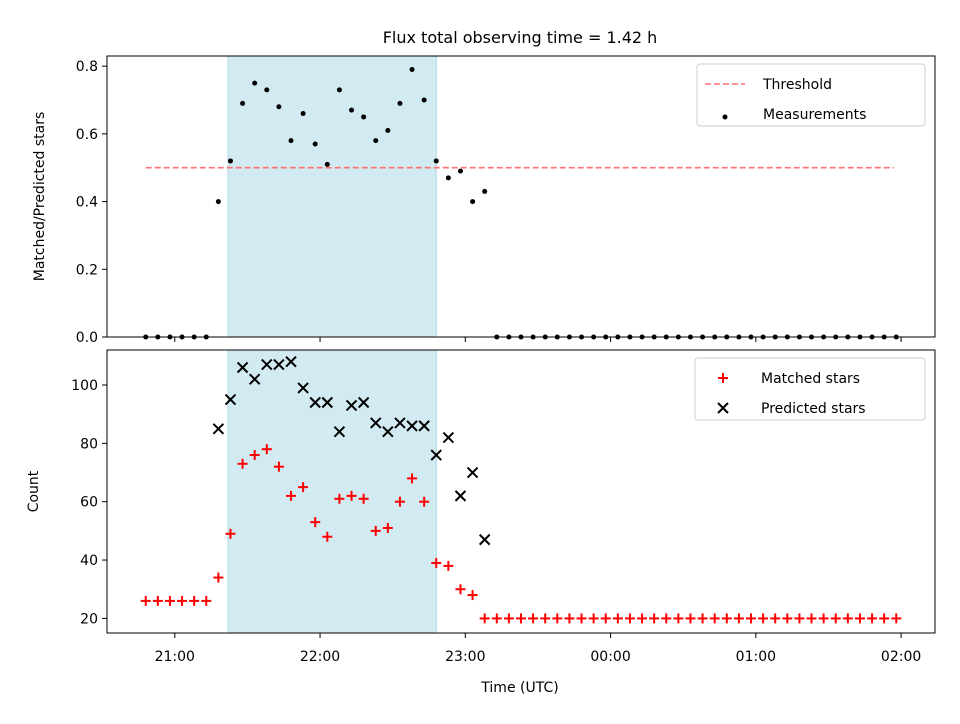  I want to click on bottom-highlight-span, so click(332, 491).